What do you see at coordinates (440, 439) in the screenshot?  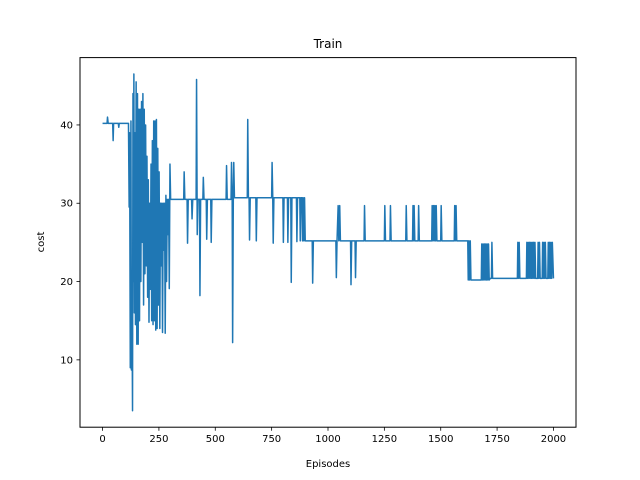 I see `x-tick-label: 1500` at bounding box center [440, 439].